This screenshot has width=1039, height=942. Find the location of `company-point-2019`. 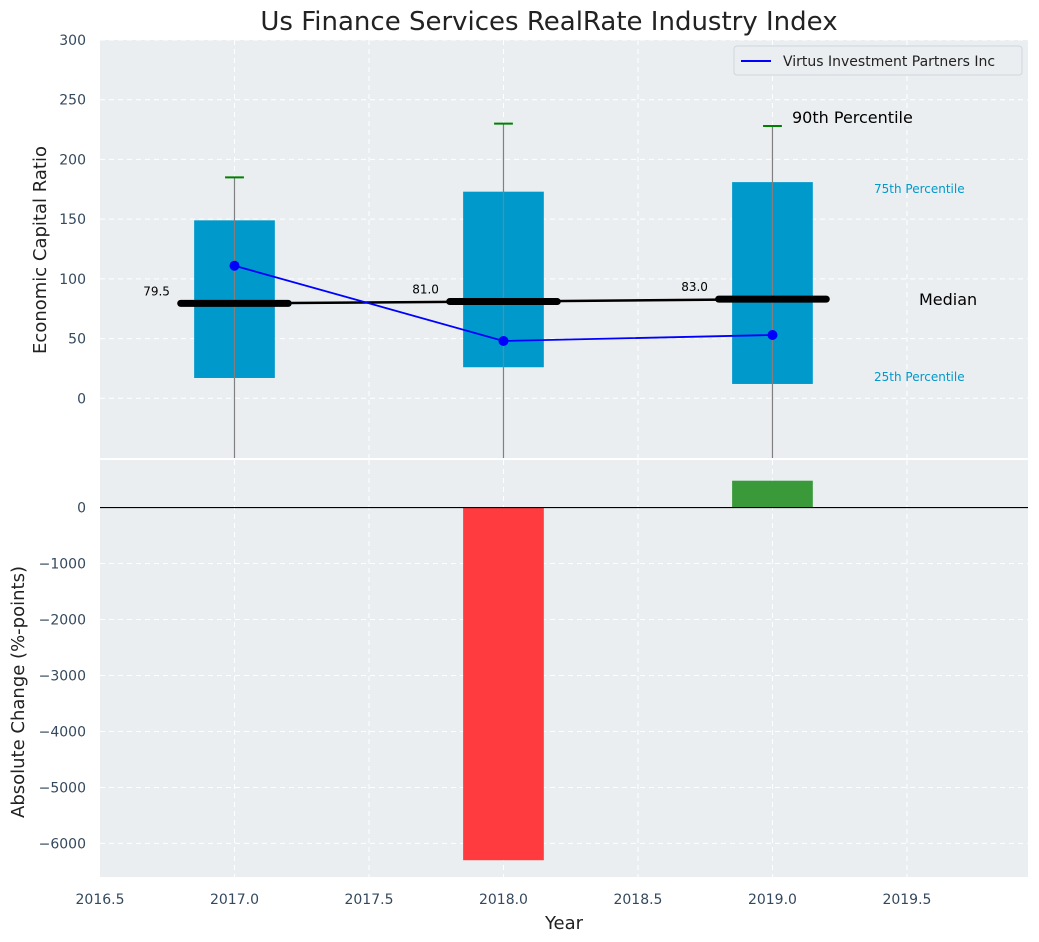

company-point-2019 is located at coordinates (772, 334).